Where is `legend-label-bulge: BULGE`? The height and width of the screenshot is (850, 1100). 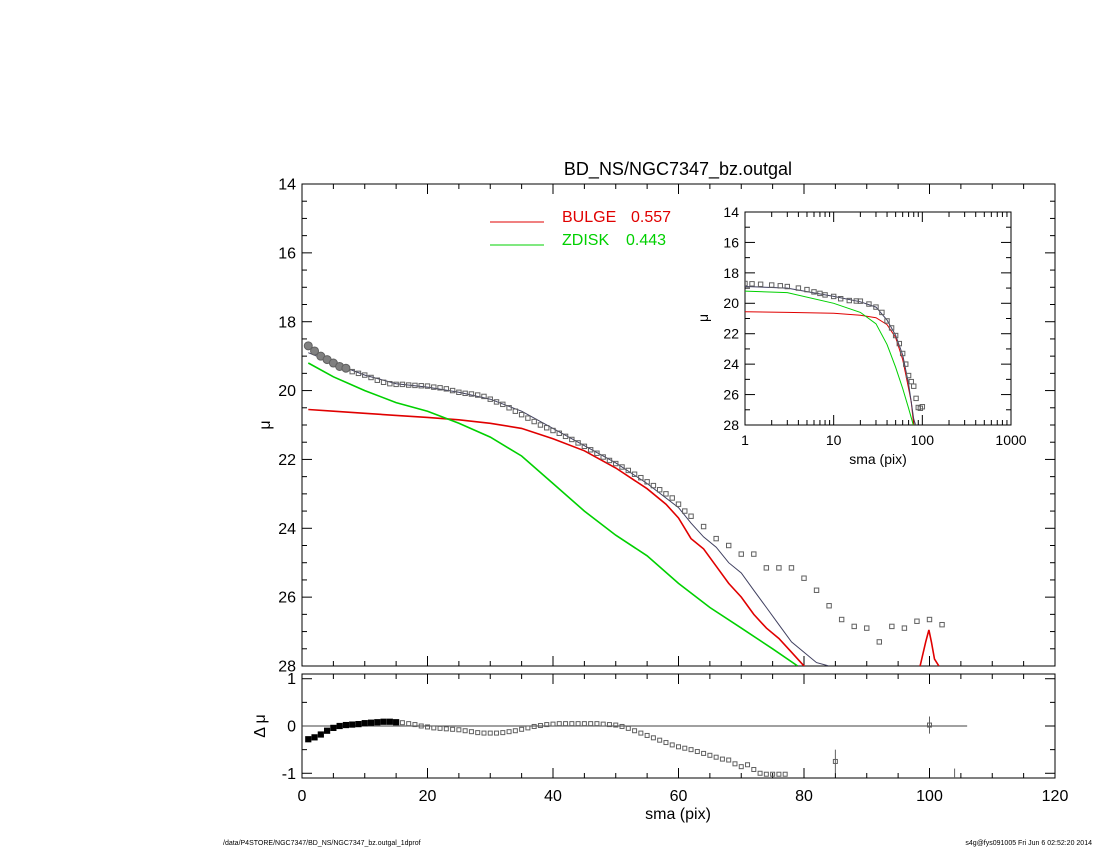
legend-label-bulge: BULGE is located at coordinates (589, 217).